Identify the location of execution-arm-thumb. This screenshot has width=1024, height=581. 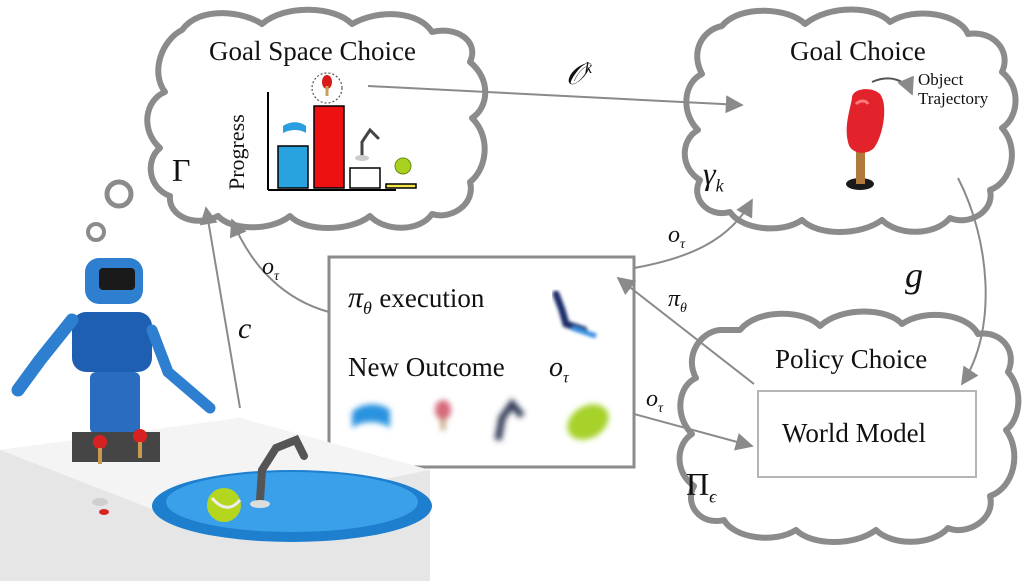
(574, 314).